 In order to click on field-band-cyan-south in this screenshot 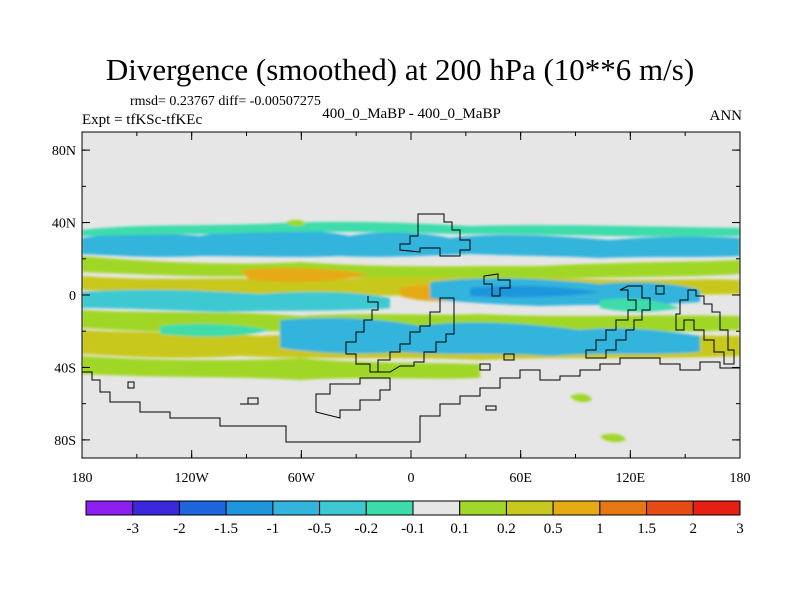, I will do `click(490, 337)`.